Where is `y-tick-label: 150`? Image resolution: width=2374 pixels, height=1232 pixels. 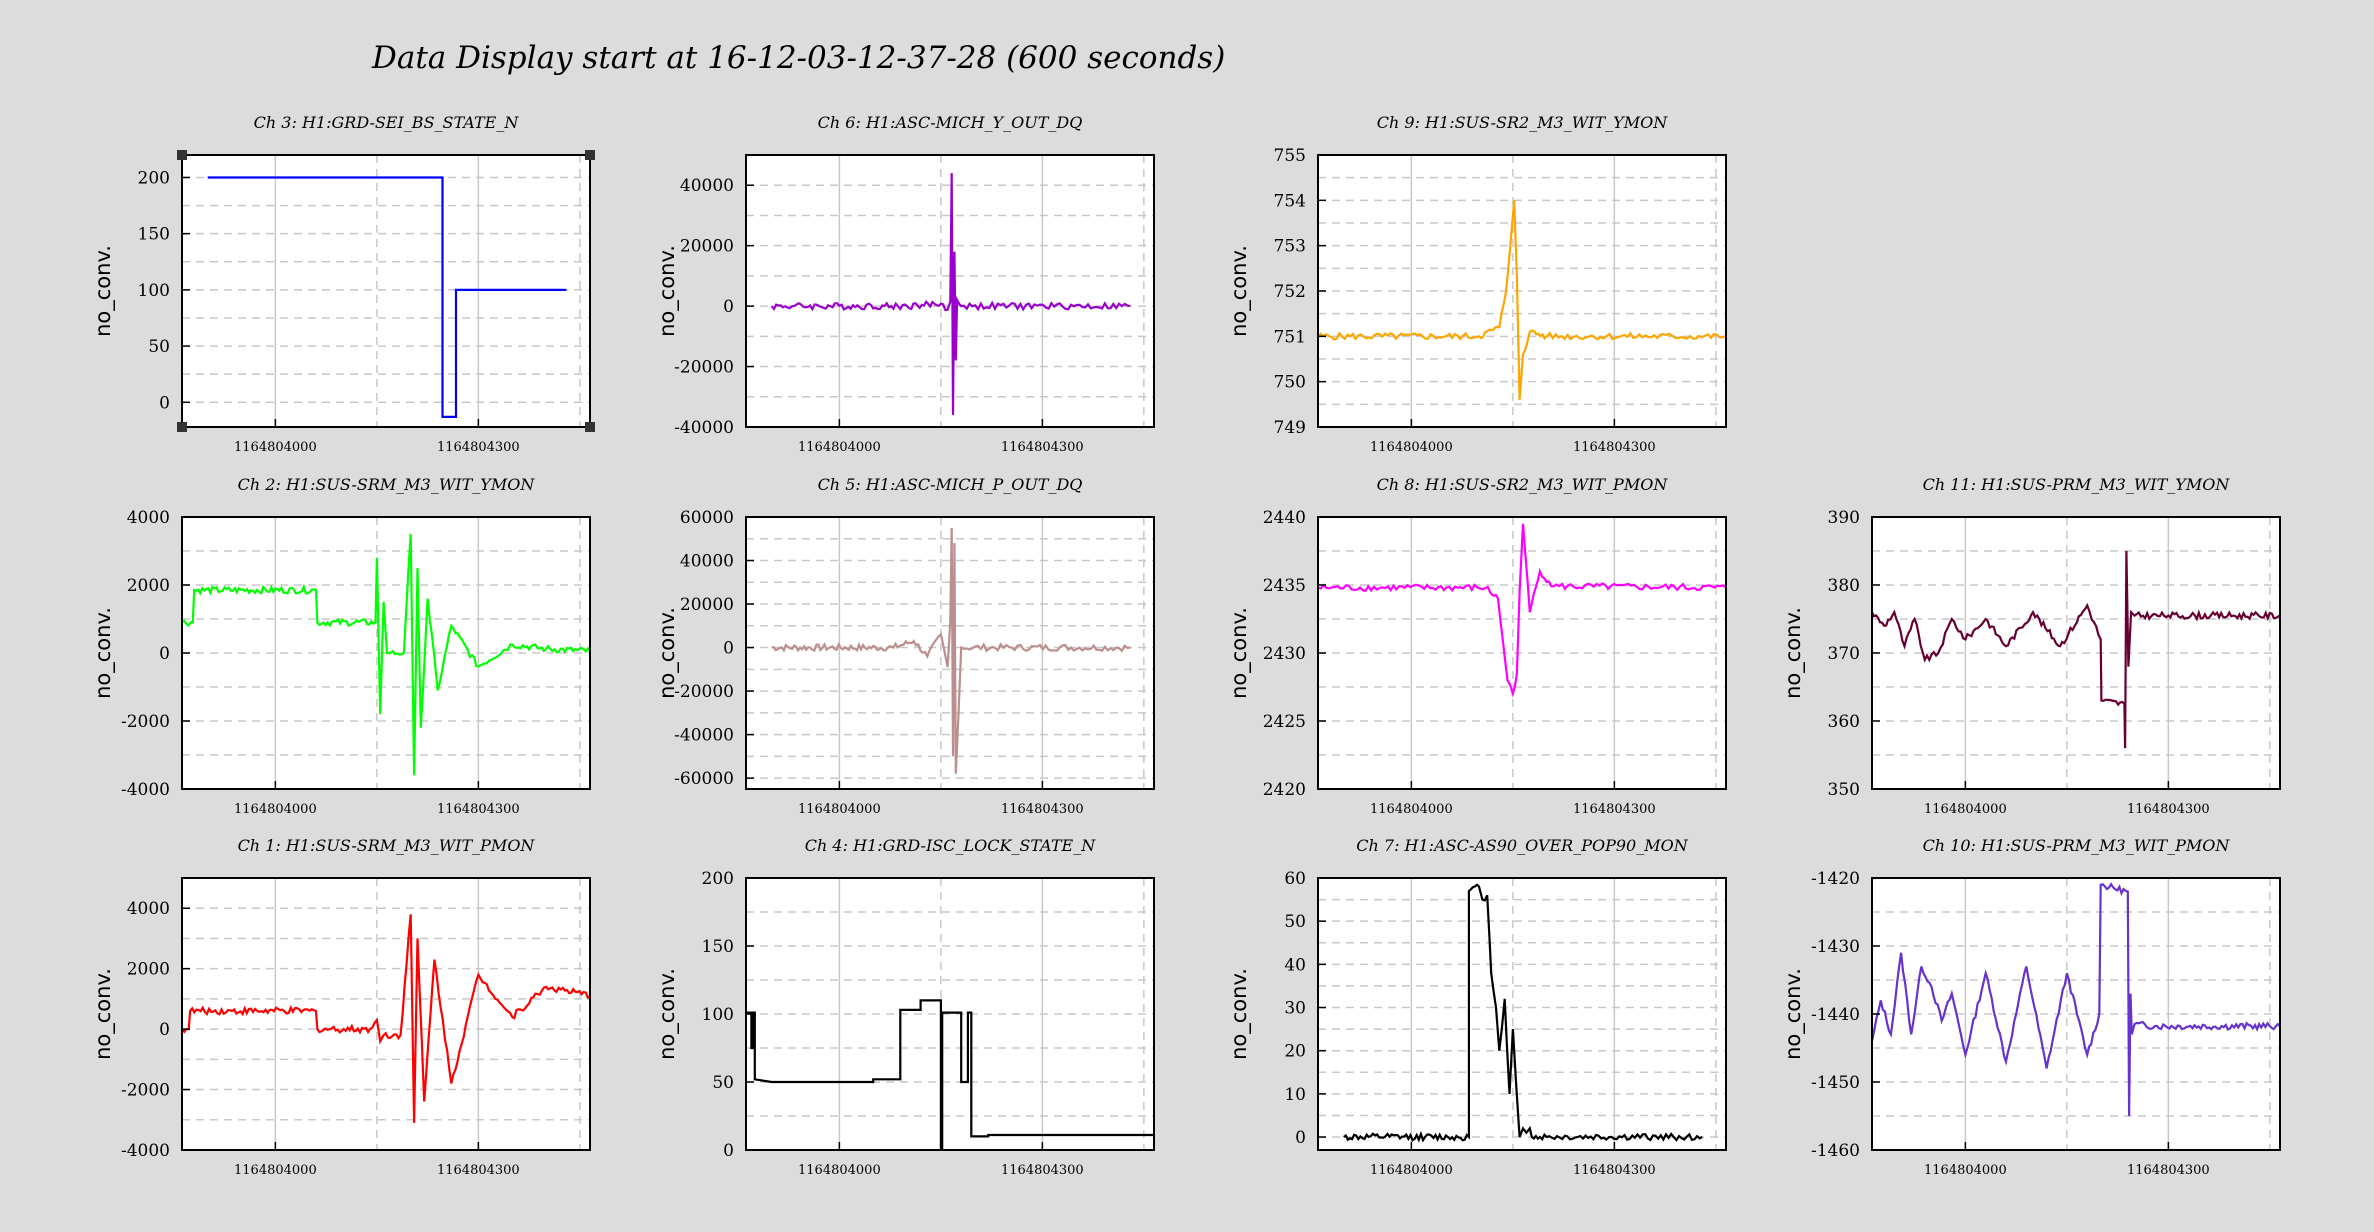 y-tick-label: 150 is located at coordinates (718, 947).